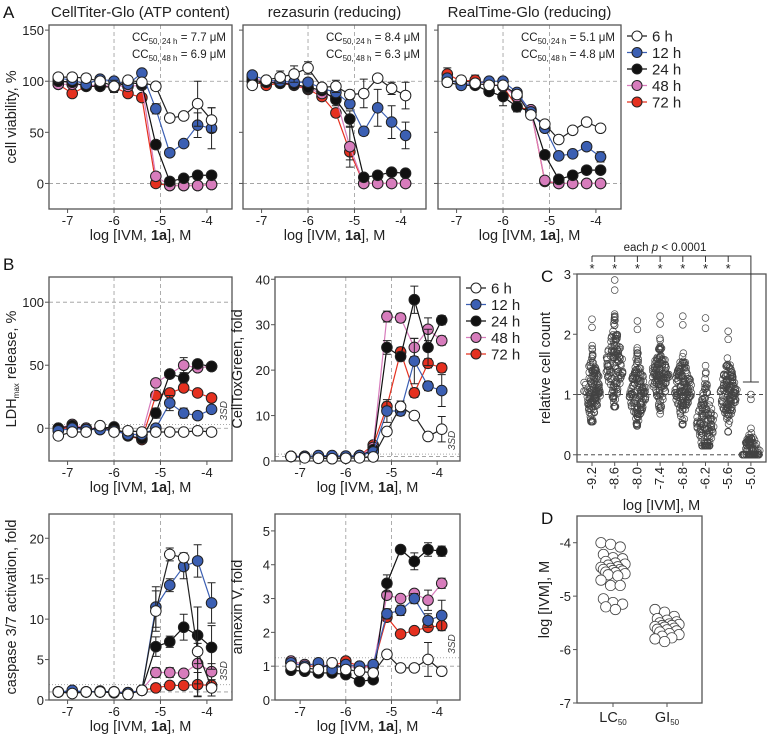 This screenshot has height=736, width=768. I want to click on y-axis-label-base: caspase 3/7 activation, fold, so click(12, 607).